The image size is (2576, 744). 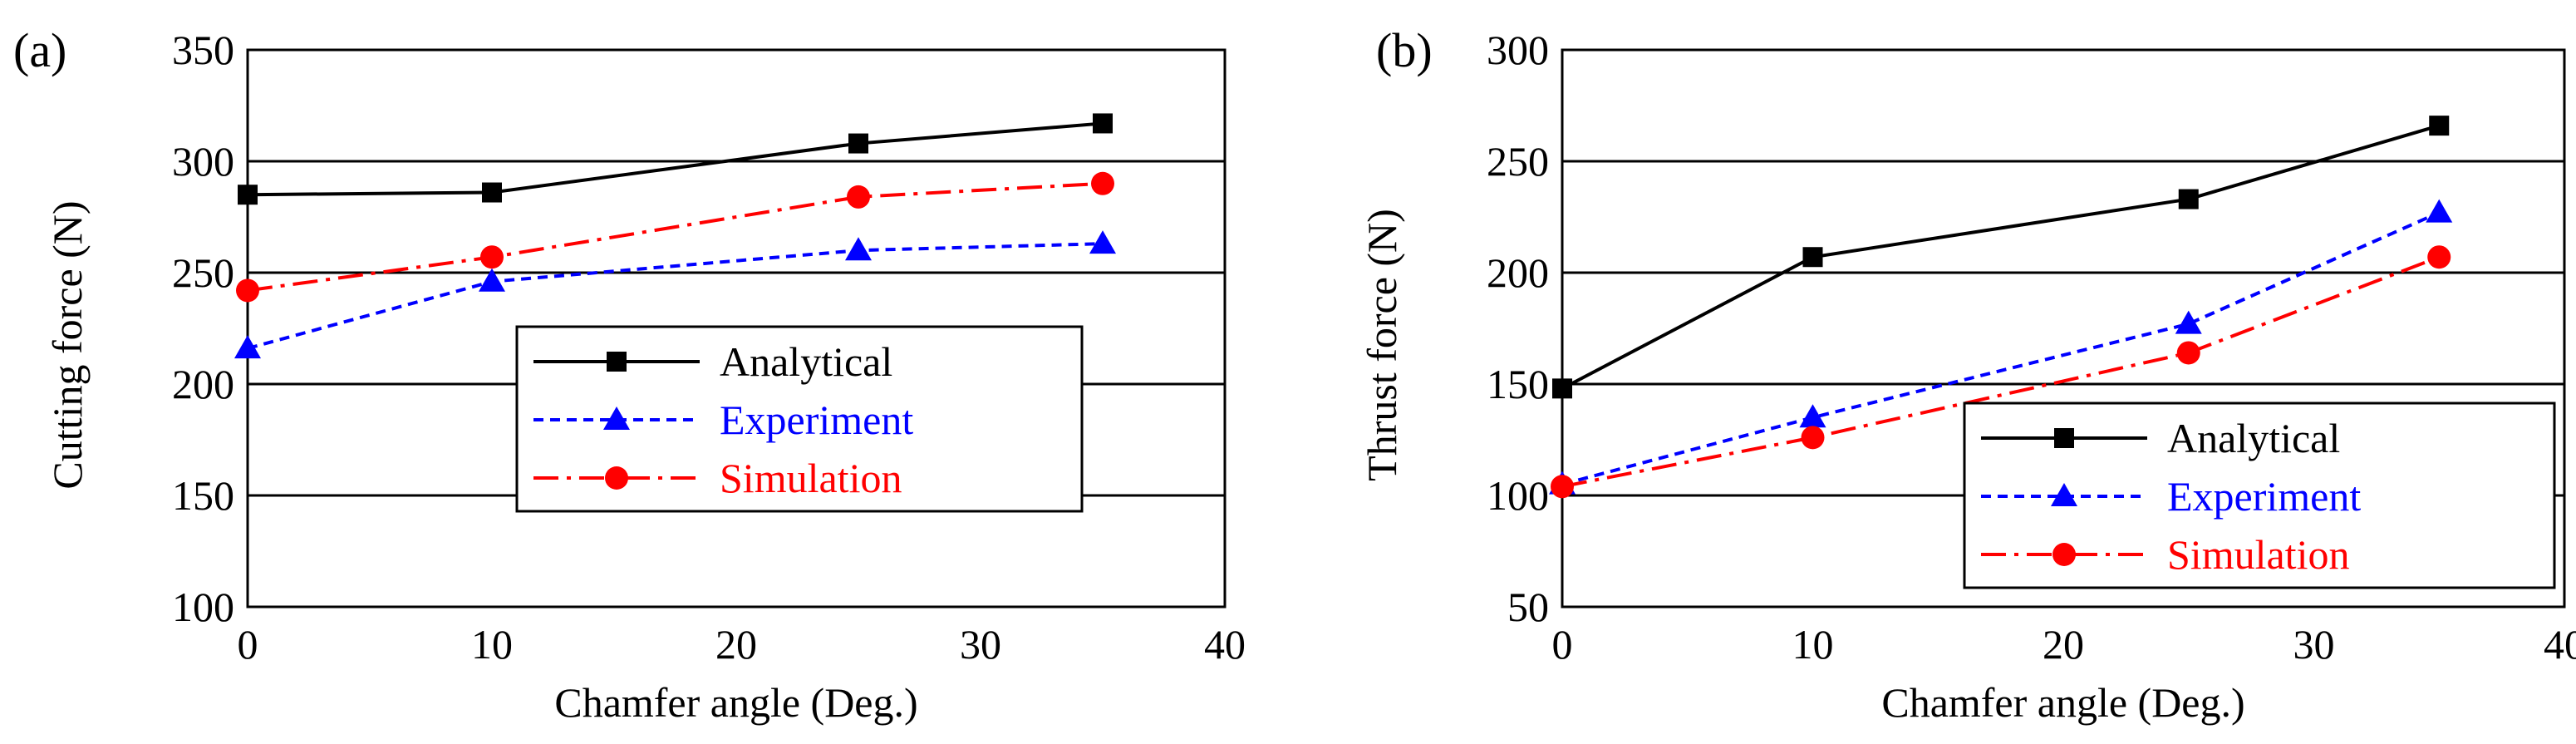 What do you see at coordinates (203, 50) in the screenshot?
I see `y-tick-label: 350` at bounding box center [203, 50].